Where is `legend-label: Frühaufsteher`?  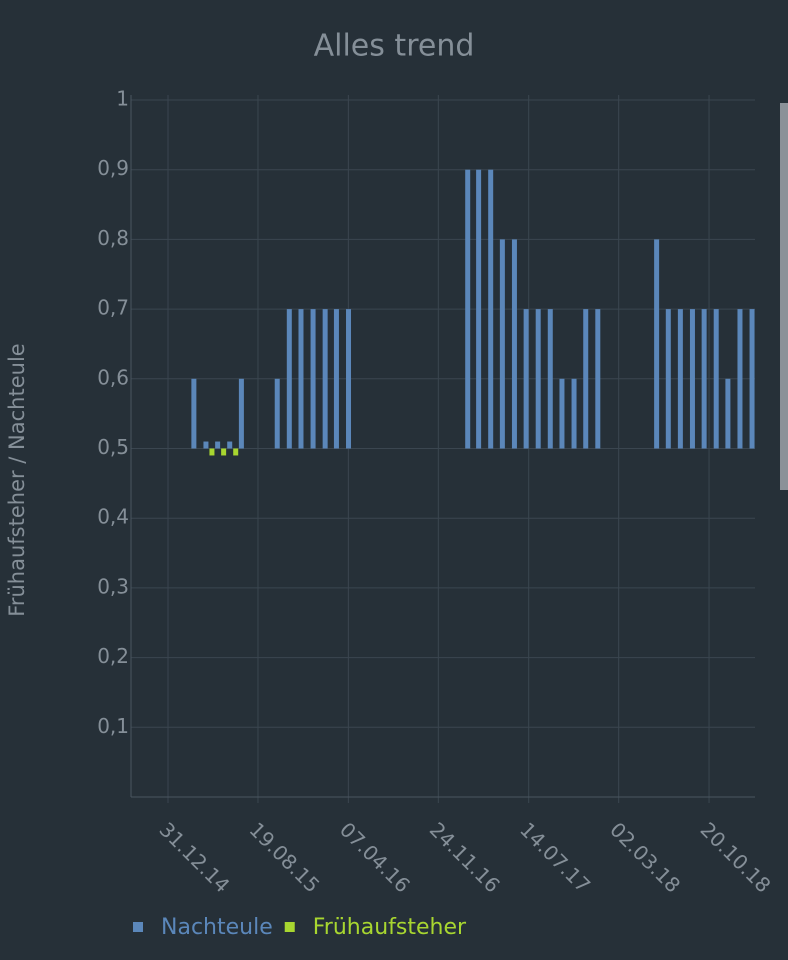
legend-label: Frühaufsteher is located at coordinates (390, 927).